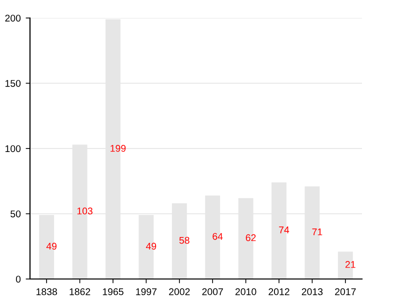 This screenshot has height=300, width=400. Describe the element at coordinates (350, 264) in the screenshot. I see `data-label: 21` at that location.